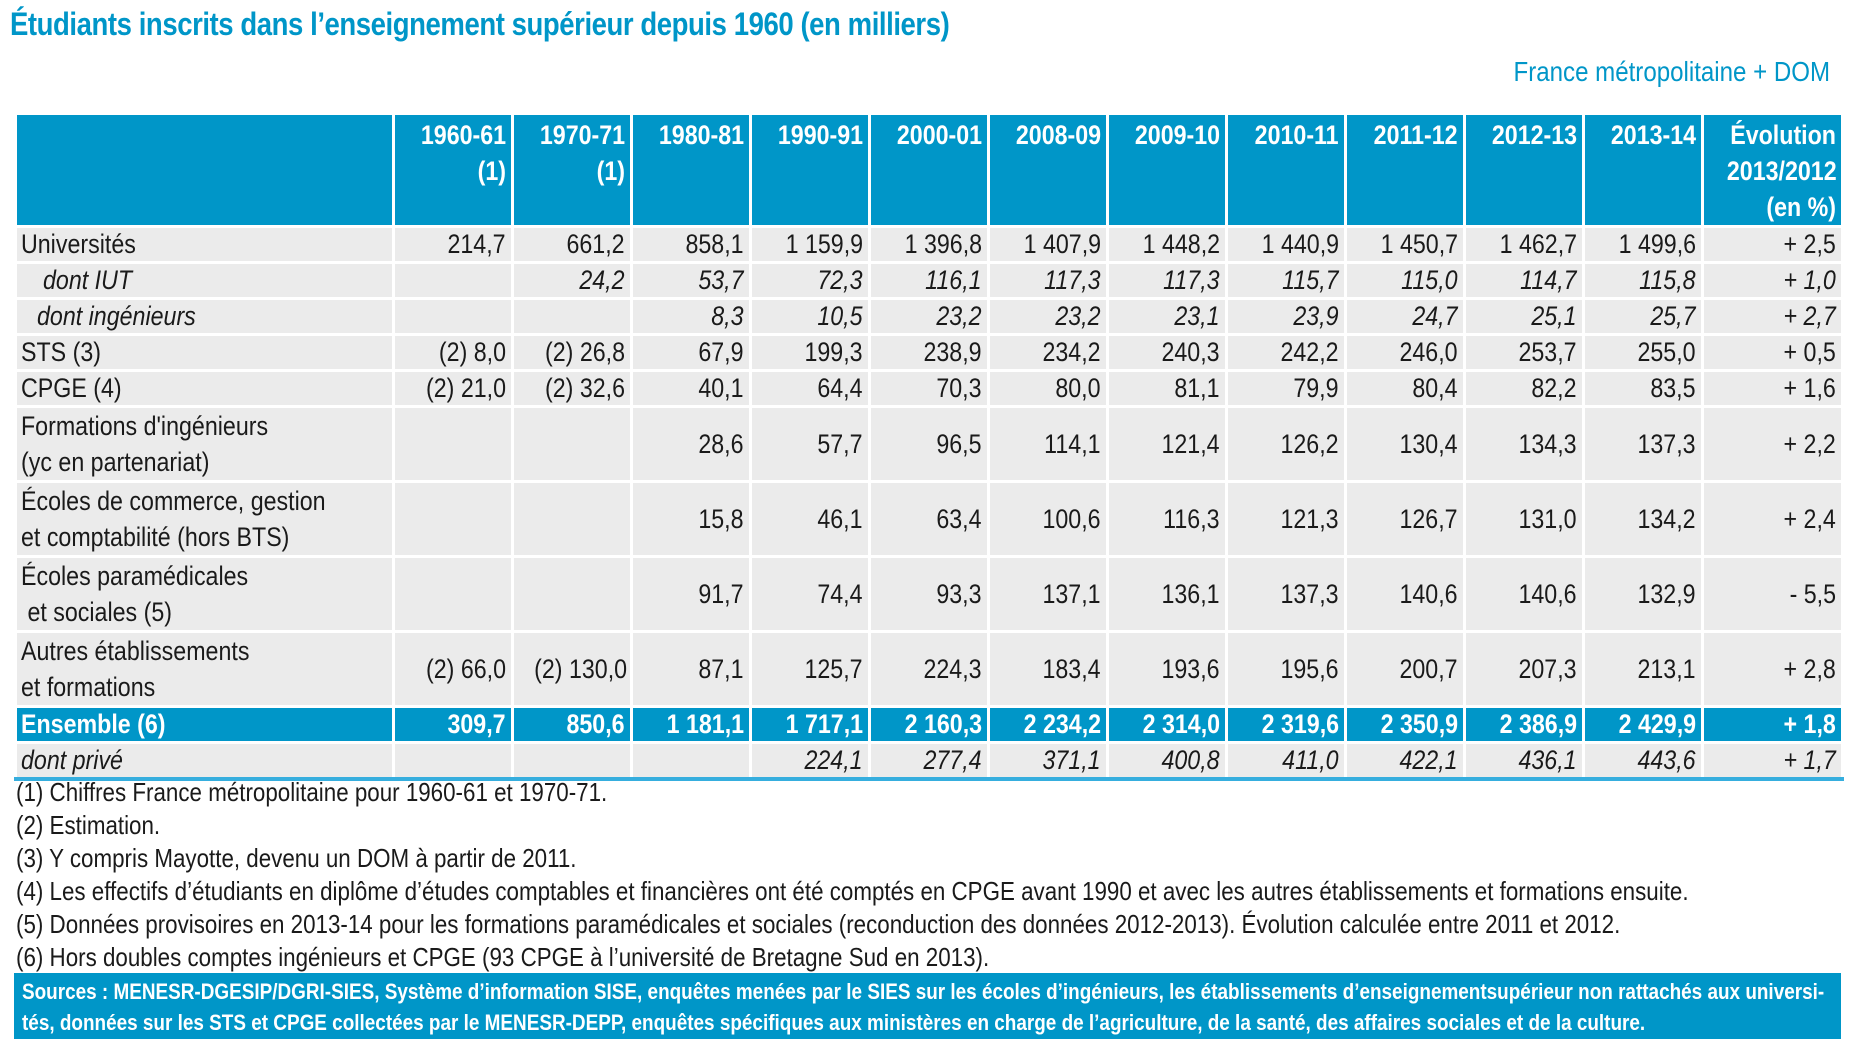 This screenshot has height=1052, width=1852. Describe the element at coordinates (952, 760) in the screenshot. I see `cell-value: 277,4` at that location.